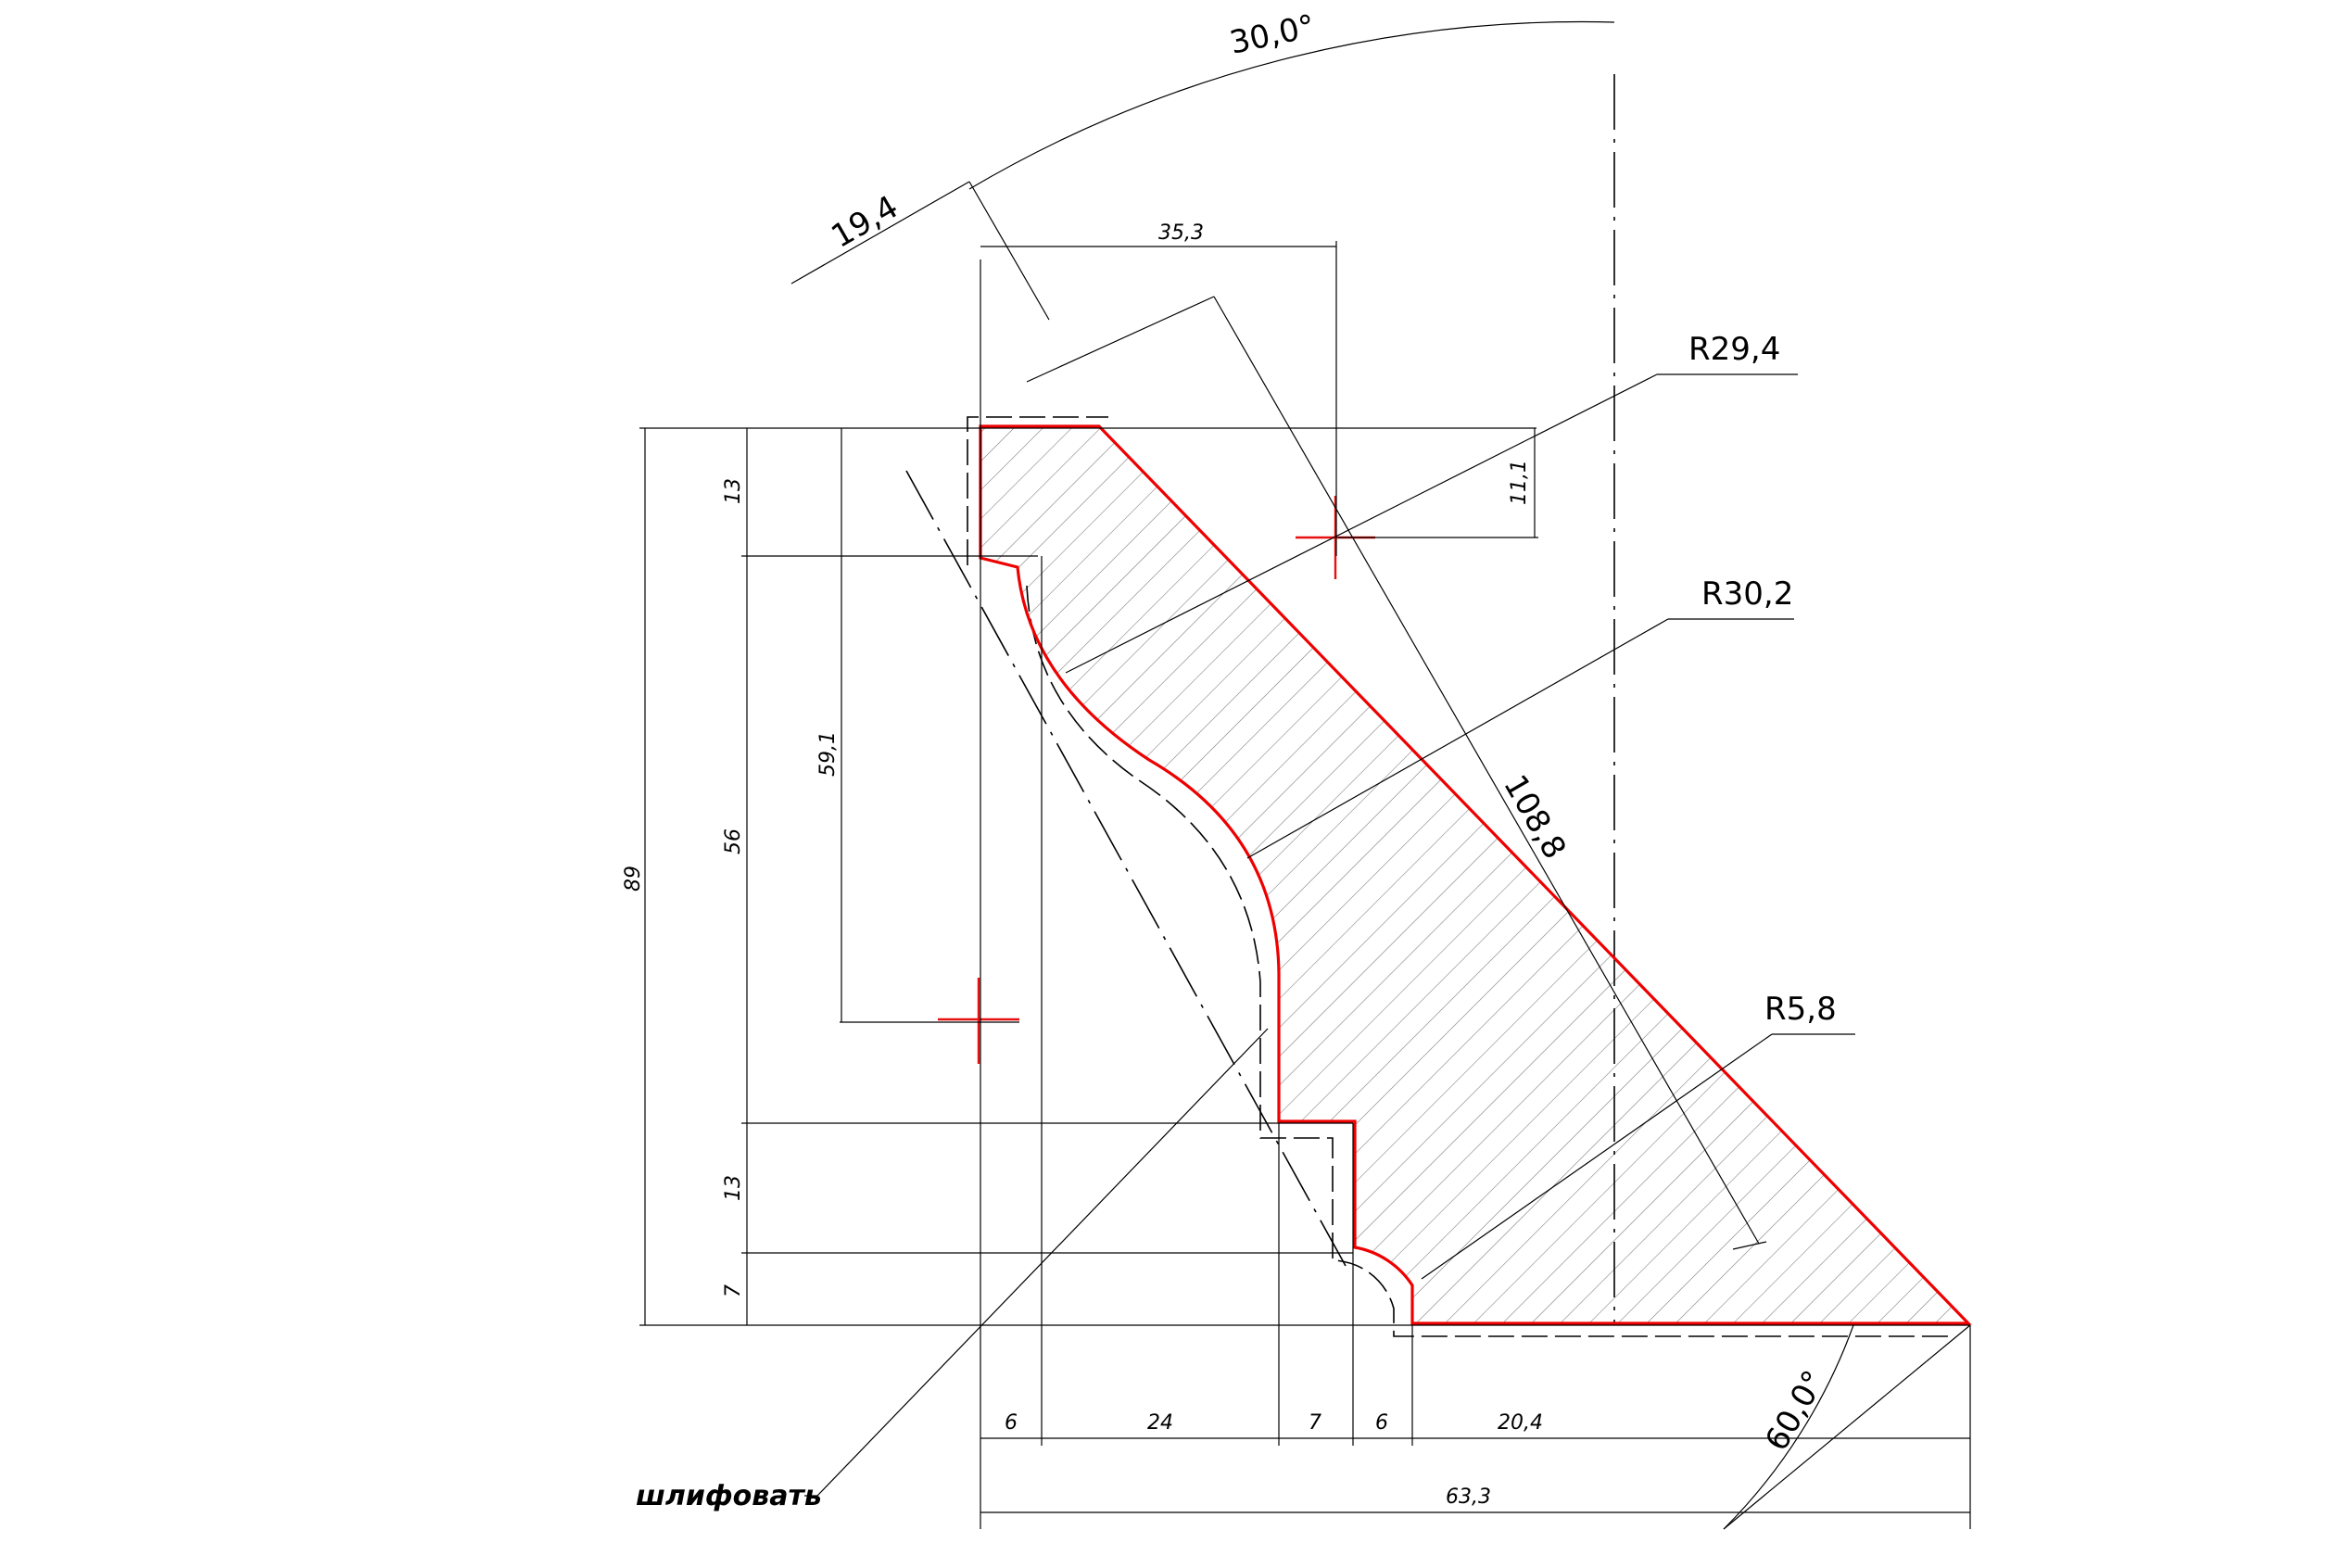 The width and height of the screenshot is (2352, 1568). Describe the element at coordinates (1800, 1009) in the screenshot. I see `radius-r3-label: R5,8` at that location.